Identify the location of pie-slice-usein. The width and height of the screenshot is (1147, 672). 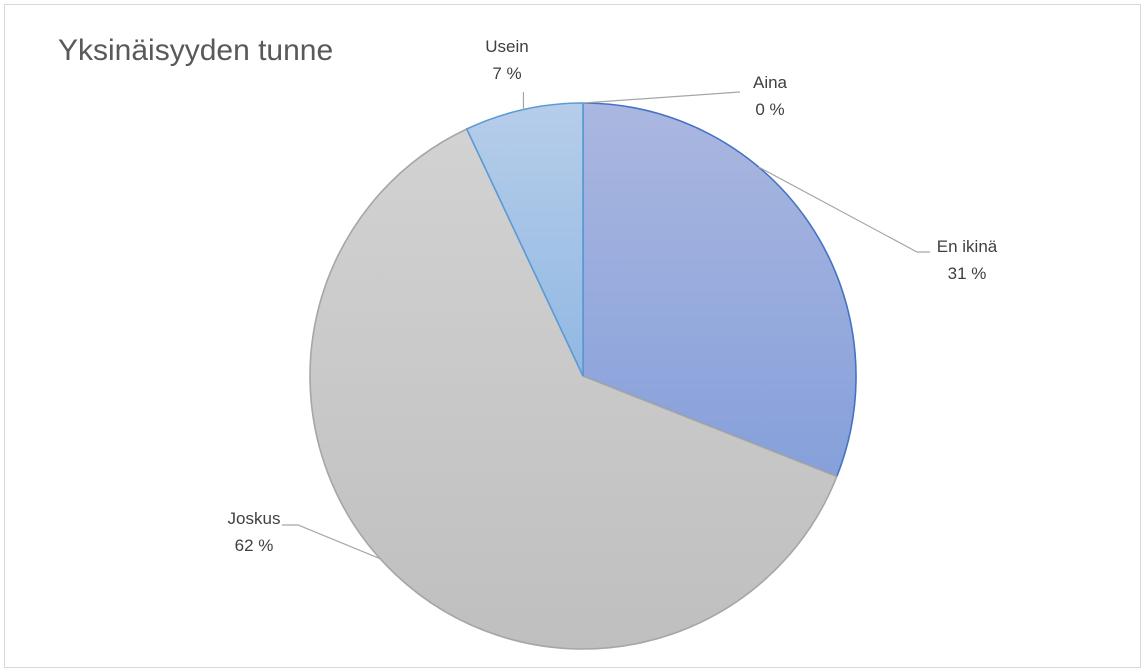
(524, 239).